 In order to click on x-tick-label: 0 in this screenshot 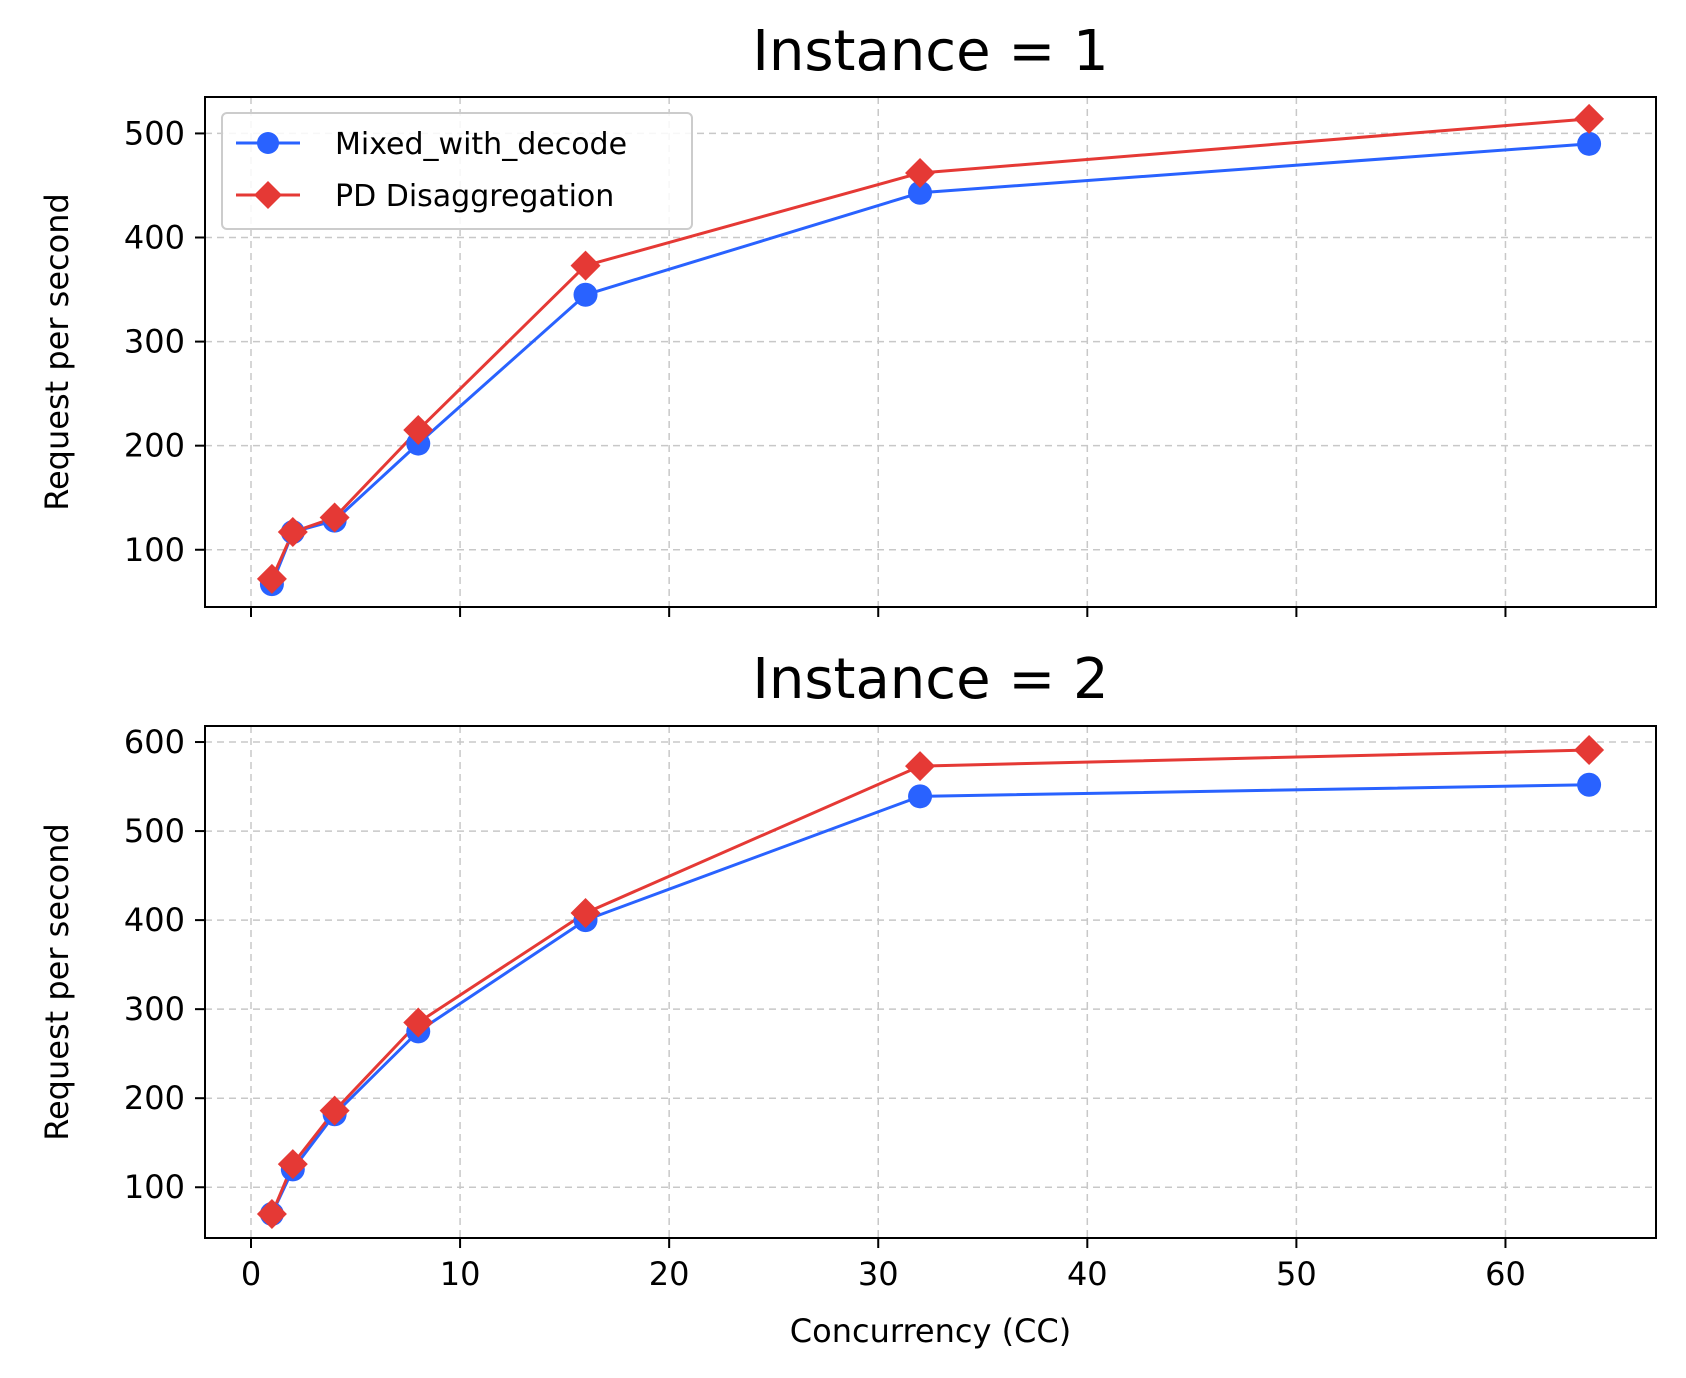, I will do `click(251, 1274)`.